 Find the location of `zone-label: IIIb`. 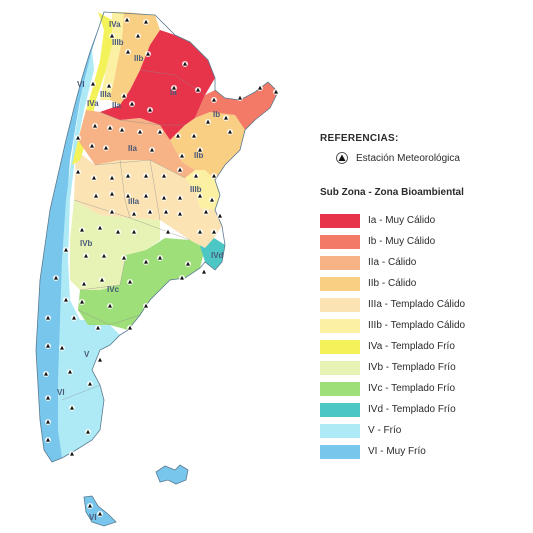

zone-label: IIIb is located at coordinates (118, 42).